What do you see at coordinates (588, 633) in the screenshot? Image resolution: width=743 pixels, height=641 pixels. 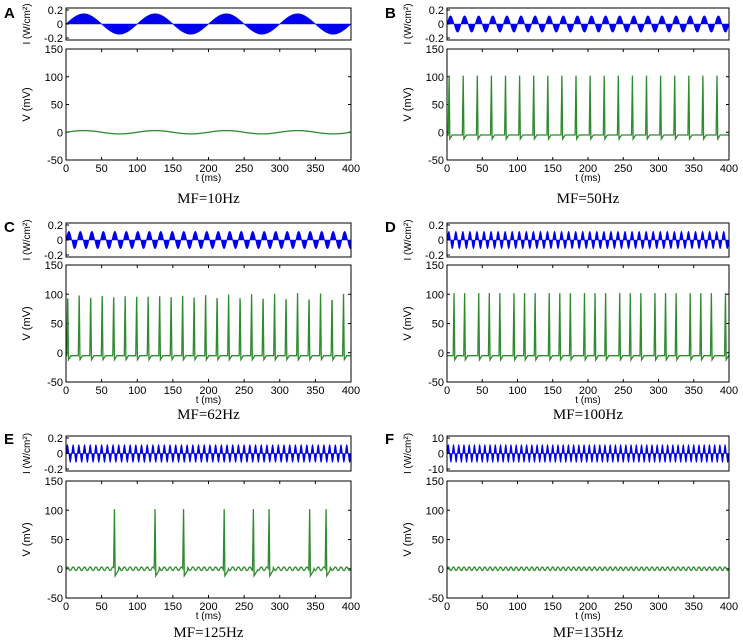 I see `mf-caption: MF=135Hz` at bounding box center [588, 633].